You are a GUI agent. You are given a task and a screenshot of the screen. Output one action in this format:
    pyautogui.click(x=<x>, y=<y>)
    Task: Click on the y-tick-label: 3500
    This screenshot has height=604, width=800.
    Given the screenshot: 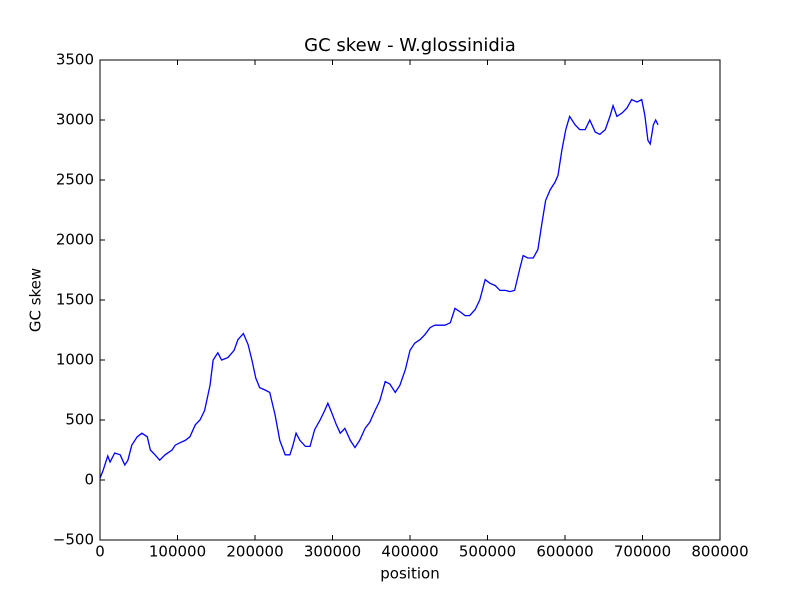 What is the action you would take?
    pyautogui.click(x=75, y=60)
    